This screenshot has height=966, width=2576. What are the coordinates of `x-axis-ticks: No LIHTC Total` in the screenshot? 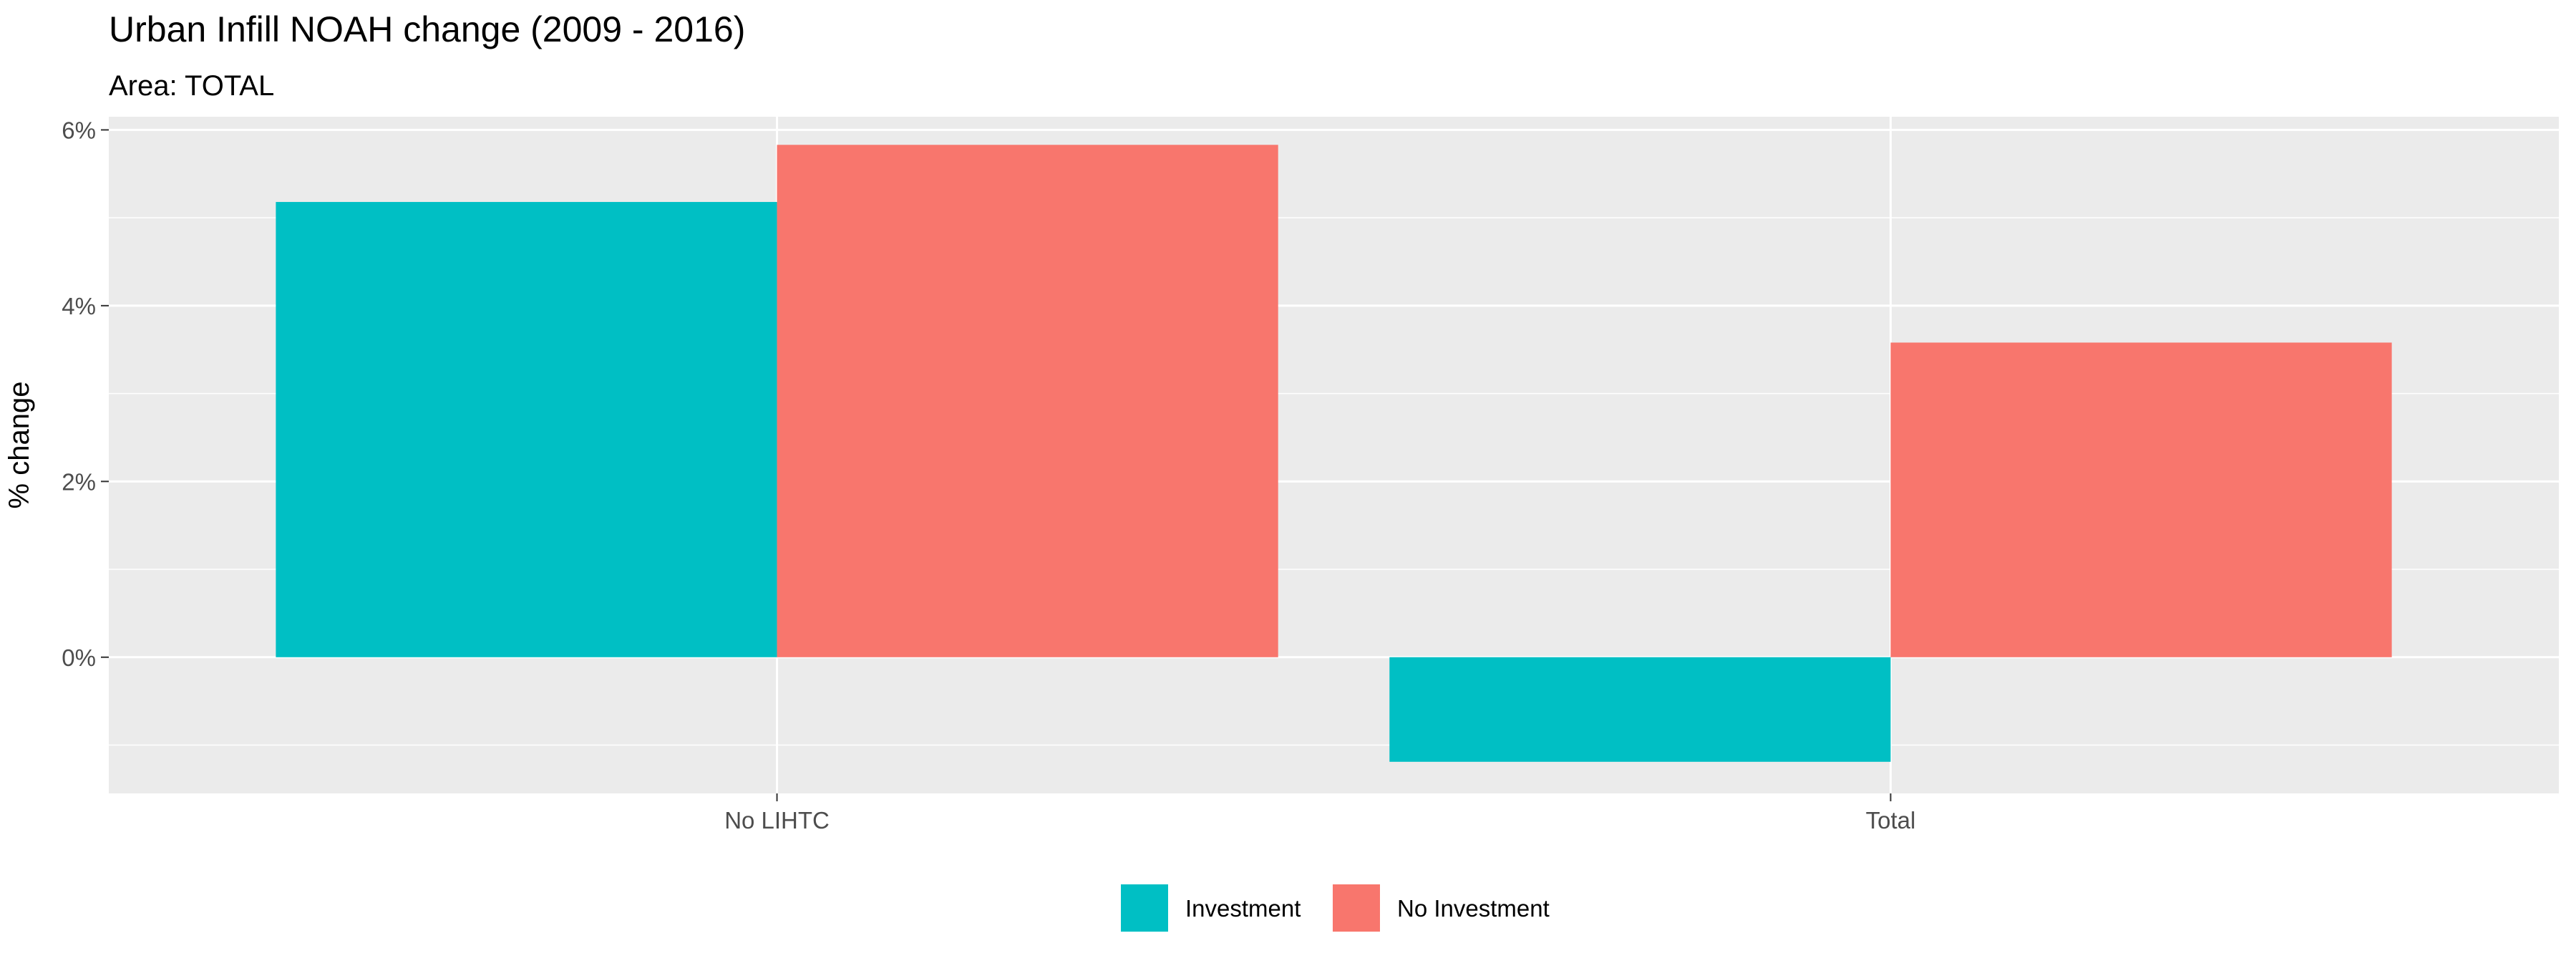 It's located at (1319, 813).